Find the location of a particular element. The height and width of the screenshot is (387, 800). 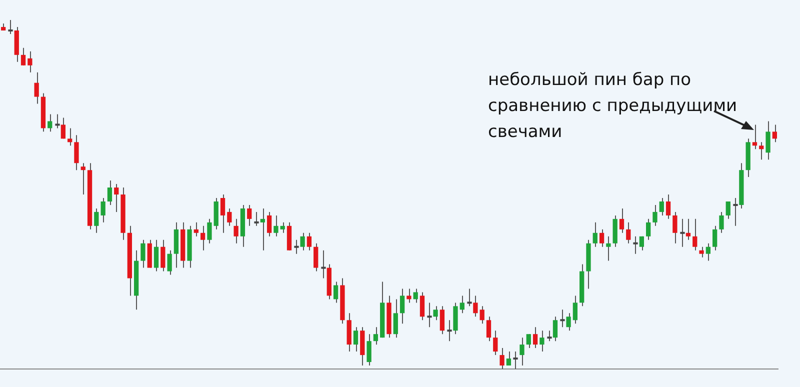

annotation: небольшой пин бар по сравнению с предыдущими свечами is located at coordinates (613, 106).